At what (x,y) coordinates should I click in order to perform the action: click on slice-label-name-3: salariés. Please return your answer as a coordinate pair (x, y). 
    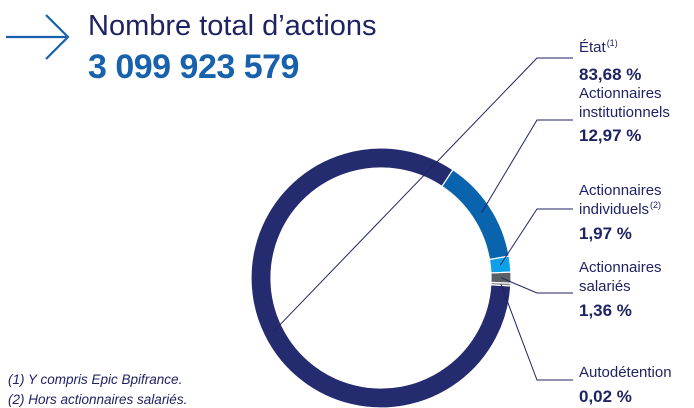
    Looking at the image, I should click on (605, 286).